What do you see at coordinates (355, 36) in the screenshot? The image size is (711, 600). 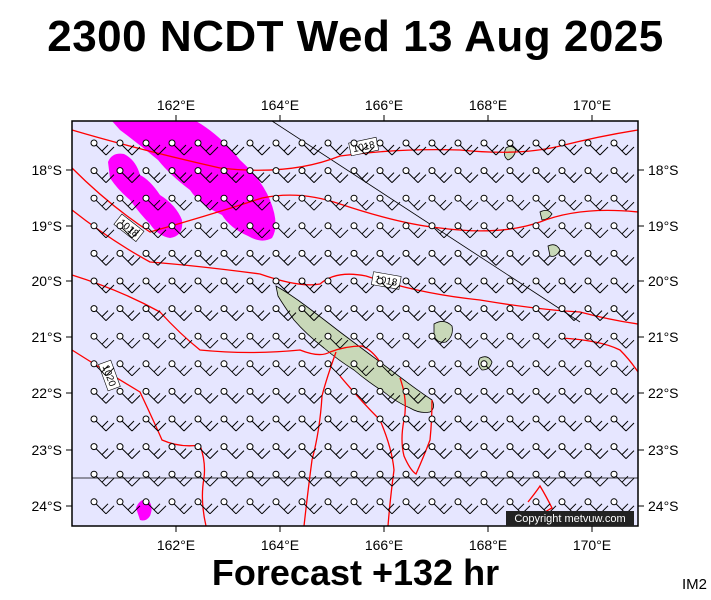 I see `page-title: 2300 NCDT Wed 13 Aug 2025` at bounding box center [355, 36].